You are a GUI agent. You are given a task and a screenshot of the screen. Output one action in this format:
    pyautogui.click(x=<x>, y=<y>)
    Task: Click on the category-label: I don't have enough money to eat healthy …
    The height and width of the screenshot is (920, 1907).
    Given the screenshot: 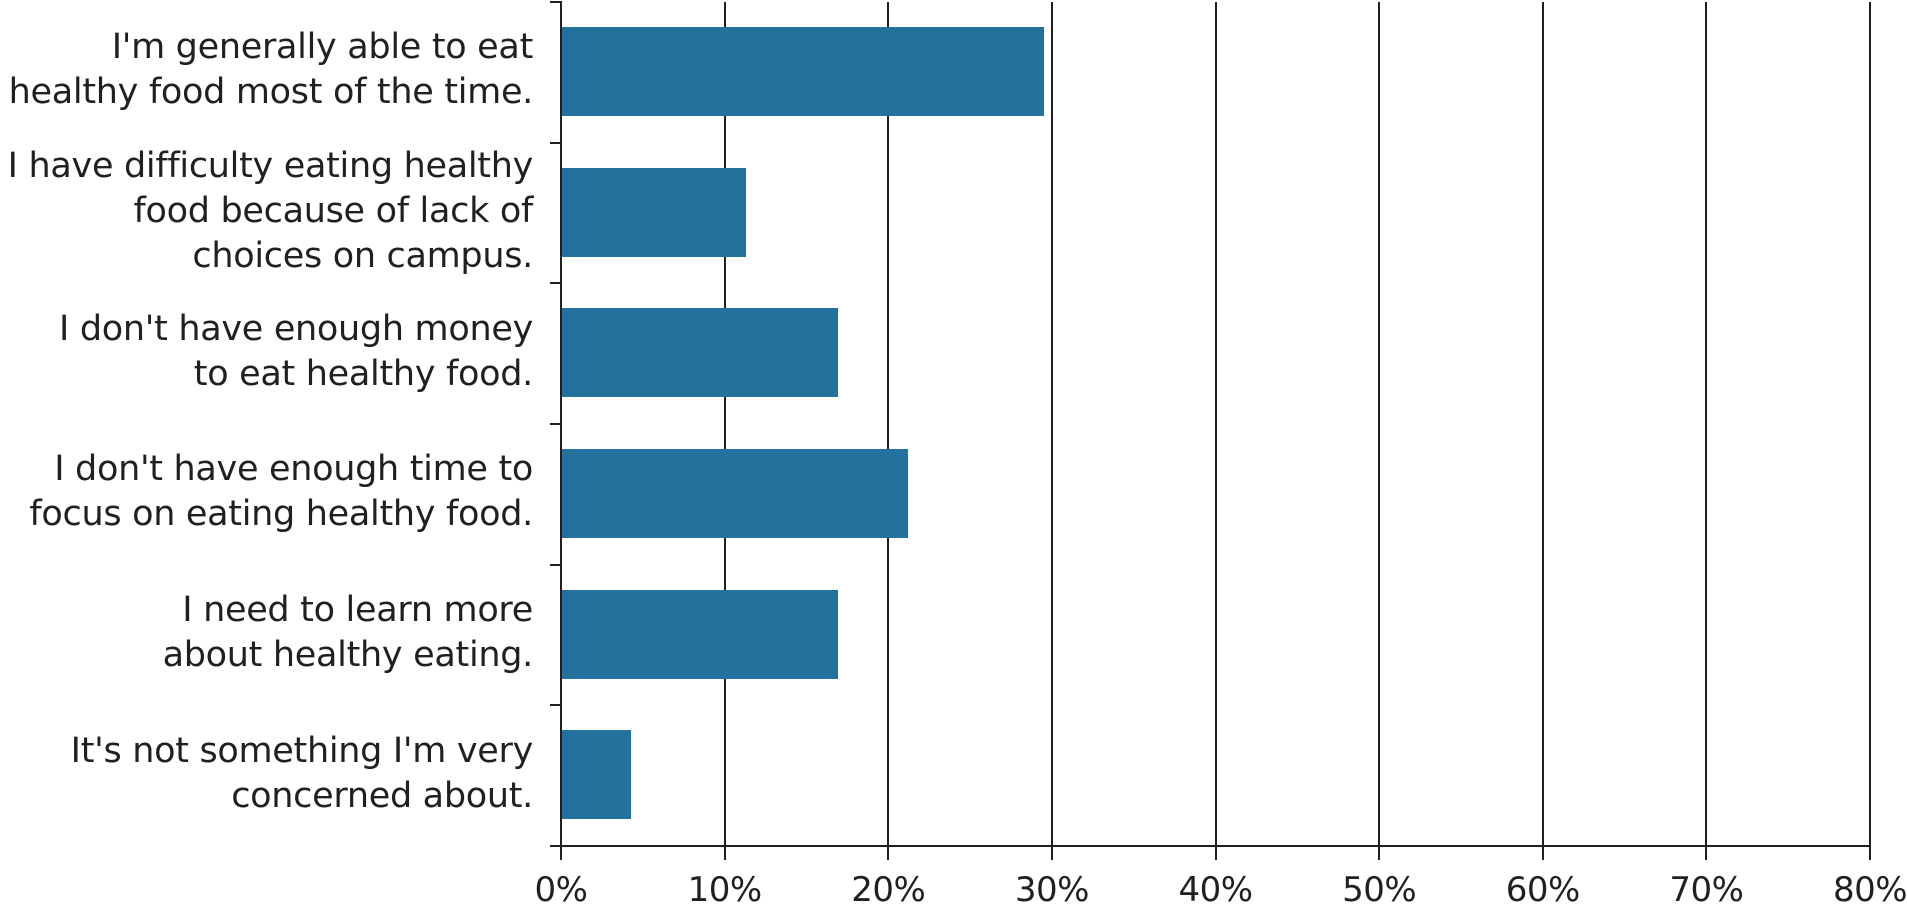 What is the action you would take?
    pyautogui.click(x=296, y=352)
    